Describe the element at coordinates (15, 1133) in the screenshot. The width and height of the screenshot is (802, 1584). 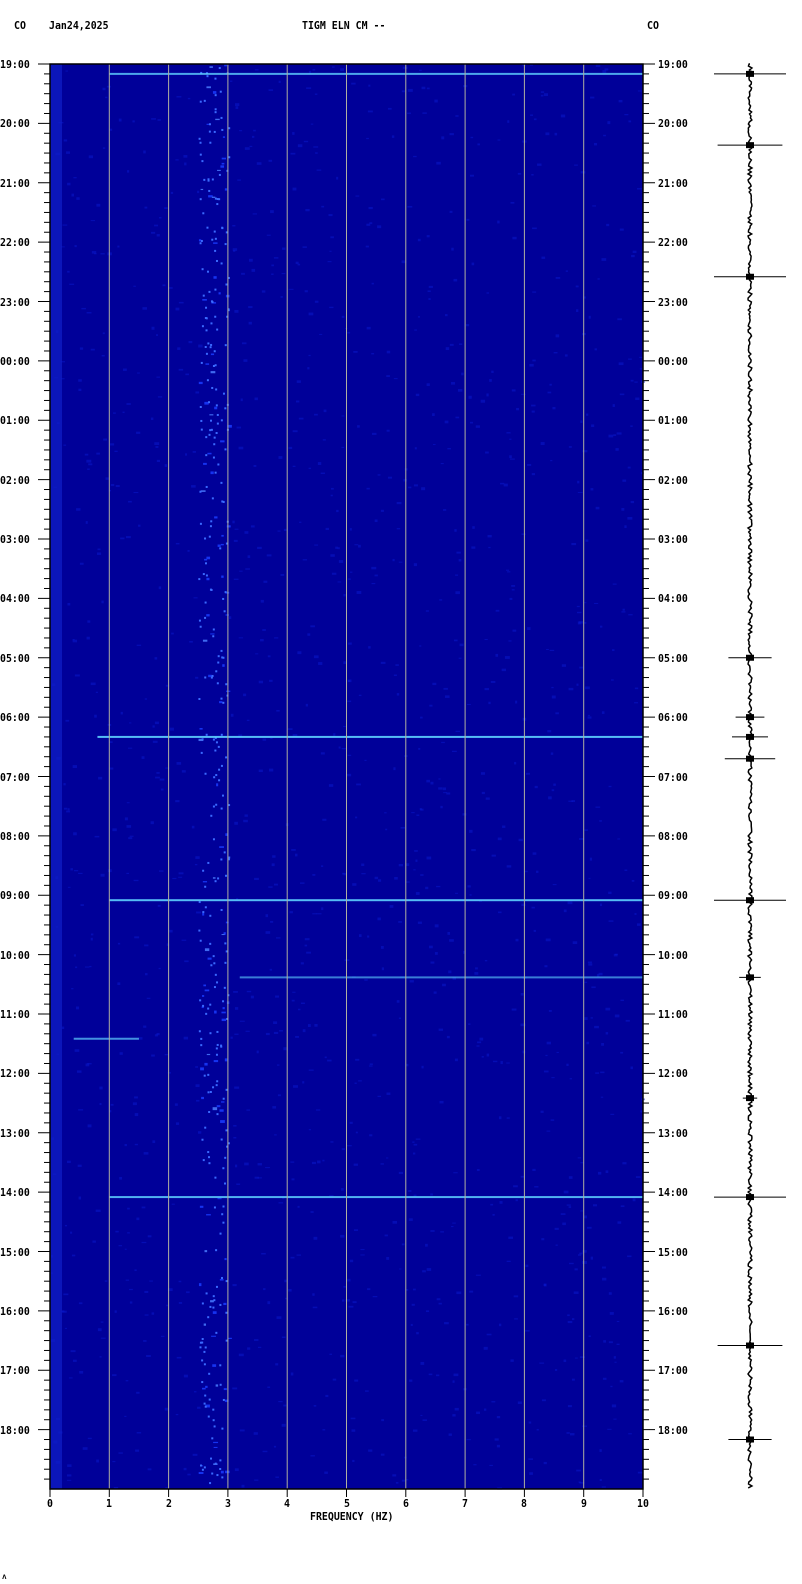
I see `y-tick-label-left: 13:00` at that location.